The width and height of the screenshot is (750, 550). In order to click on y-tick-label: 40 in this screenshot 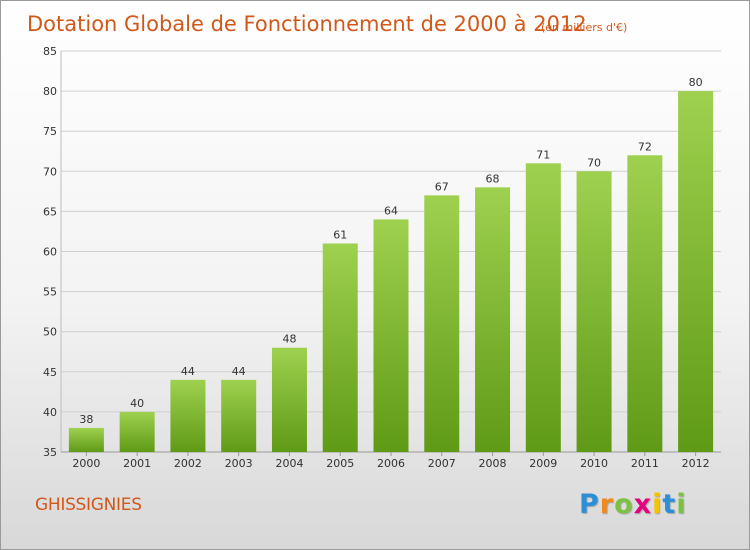, I will do `click(50, 412)`.